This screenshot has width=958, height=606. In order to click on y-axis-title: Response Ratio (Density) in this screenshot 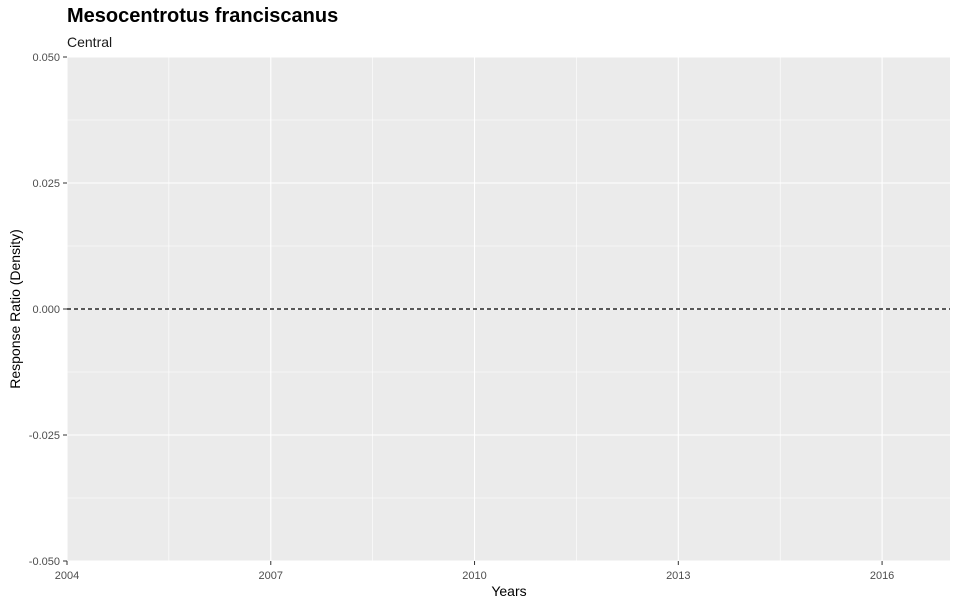, I will do `click(15, 309)`.